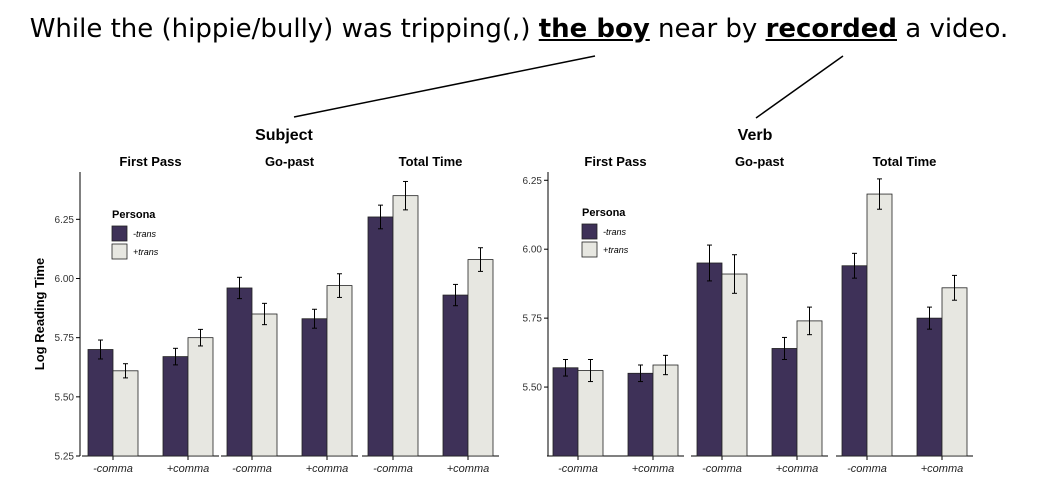  I want to click on verb-y-tick-label: 6.00, so click(533, 250).